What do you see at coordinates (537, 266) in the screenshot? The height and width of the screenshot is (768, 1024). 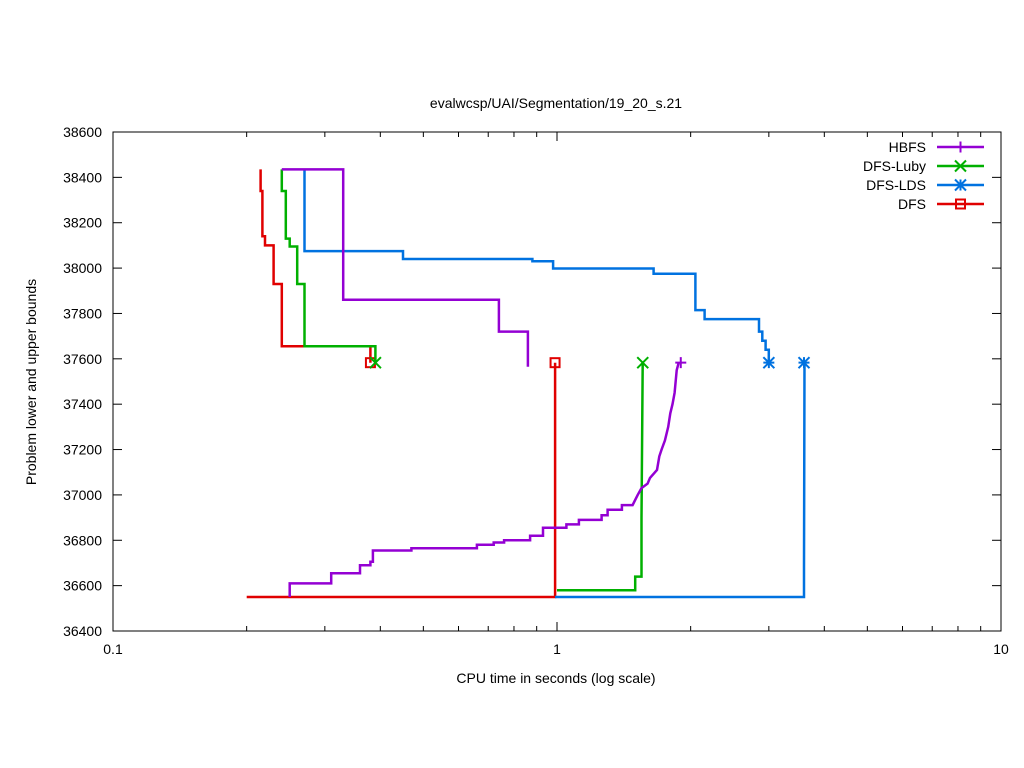 I see `series-line-dfs-lds-upper-bound` at bounding box center [537, 266].